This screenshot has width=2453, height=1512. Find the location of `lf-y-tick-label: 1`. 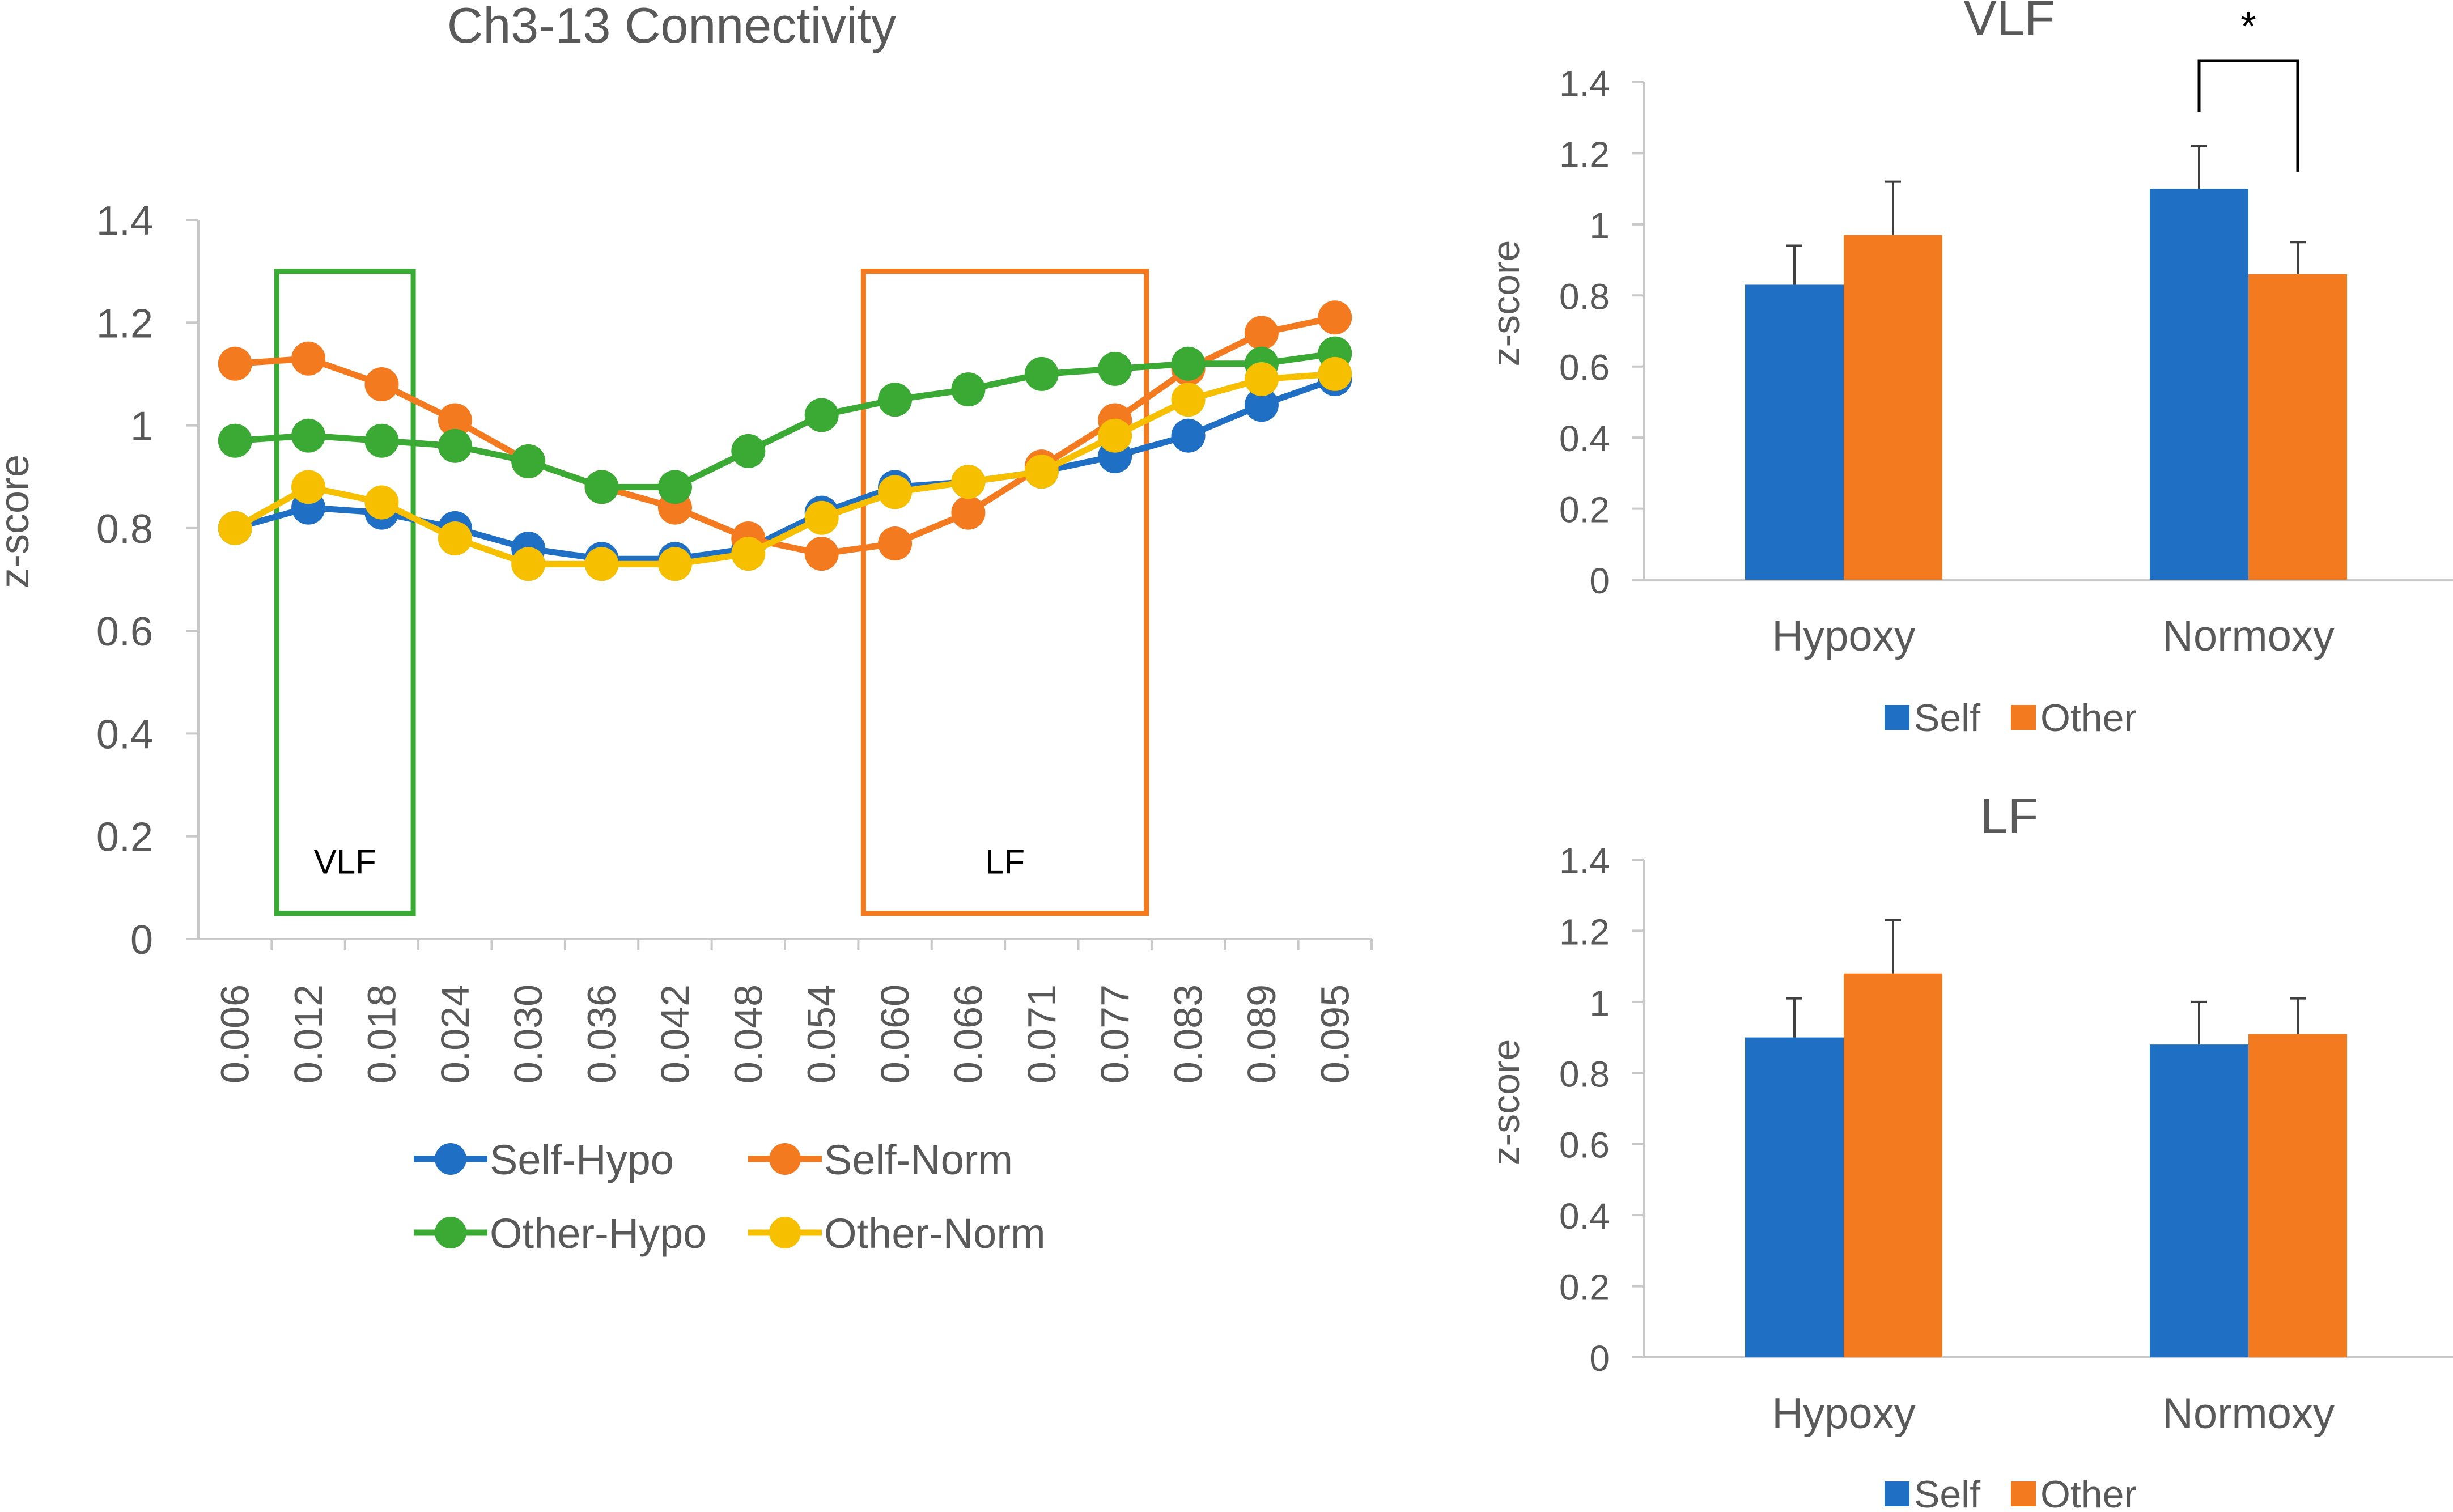

lf-y-tick-label: 1 is located at coordinates (1599, 1003).